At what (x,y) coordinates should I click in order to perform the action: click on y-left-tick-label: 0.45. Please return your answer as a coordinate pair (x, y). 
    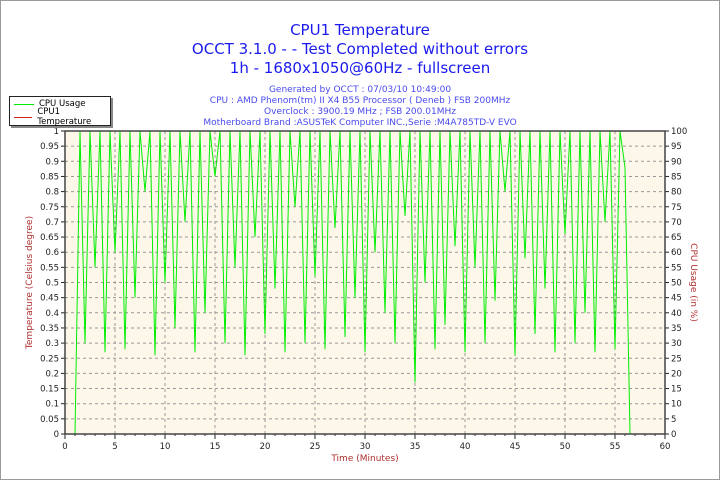
    Looking at the image, I should click on (49, 299).